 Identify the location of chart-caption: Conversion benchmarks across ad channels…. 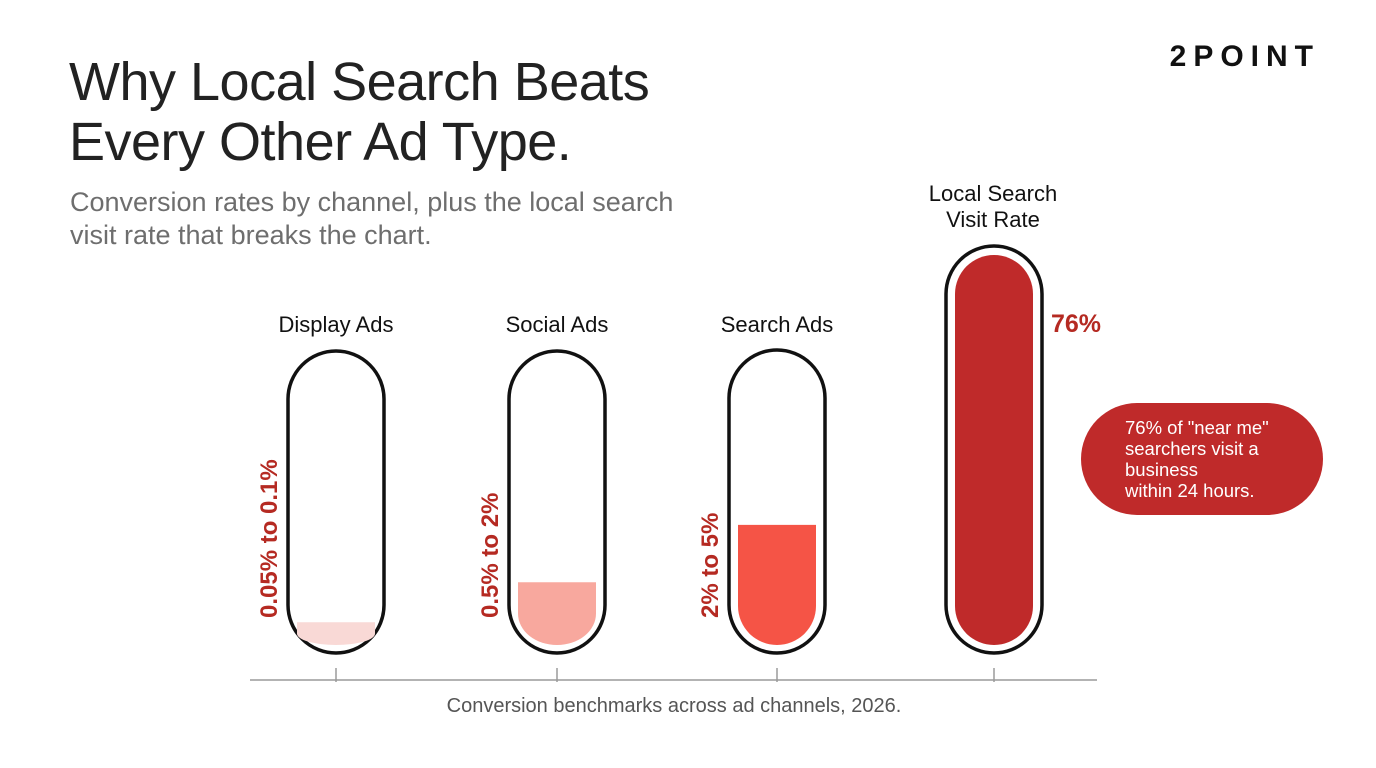
(674, 706).